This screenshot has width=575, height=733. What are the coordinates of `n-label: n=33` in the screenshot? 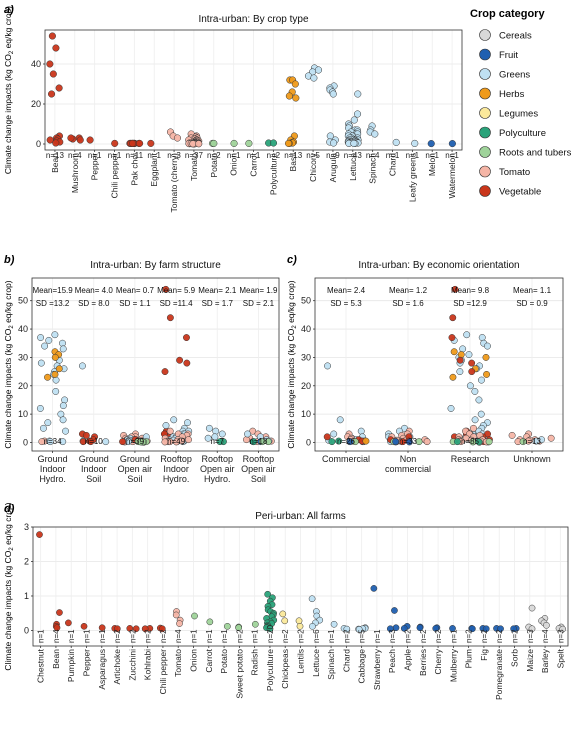 It's located at (408, 441).